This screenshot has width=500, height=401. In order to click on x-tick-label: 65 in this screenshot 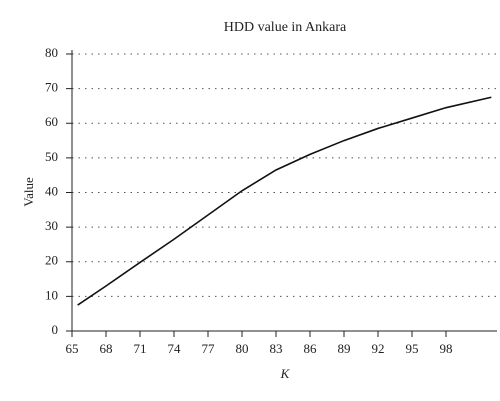, I will do `click(72, 348)`.